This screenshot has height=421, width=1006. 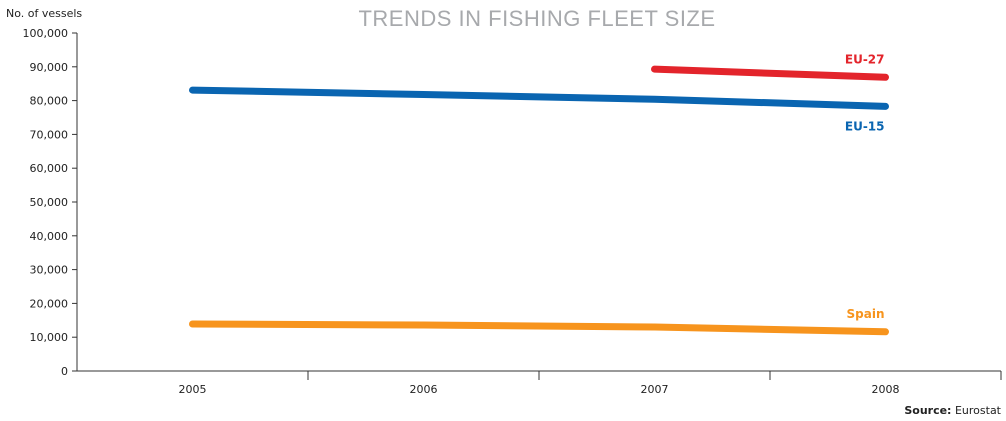 I want to click on y-tick-label: 70,000, so click(x=49, y=134).